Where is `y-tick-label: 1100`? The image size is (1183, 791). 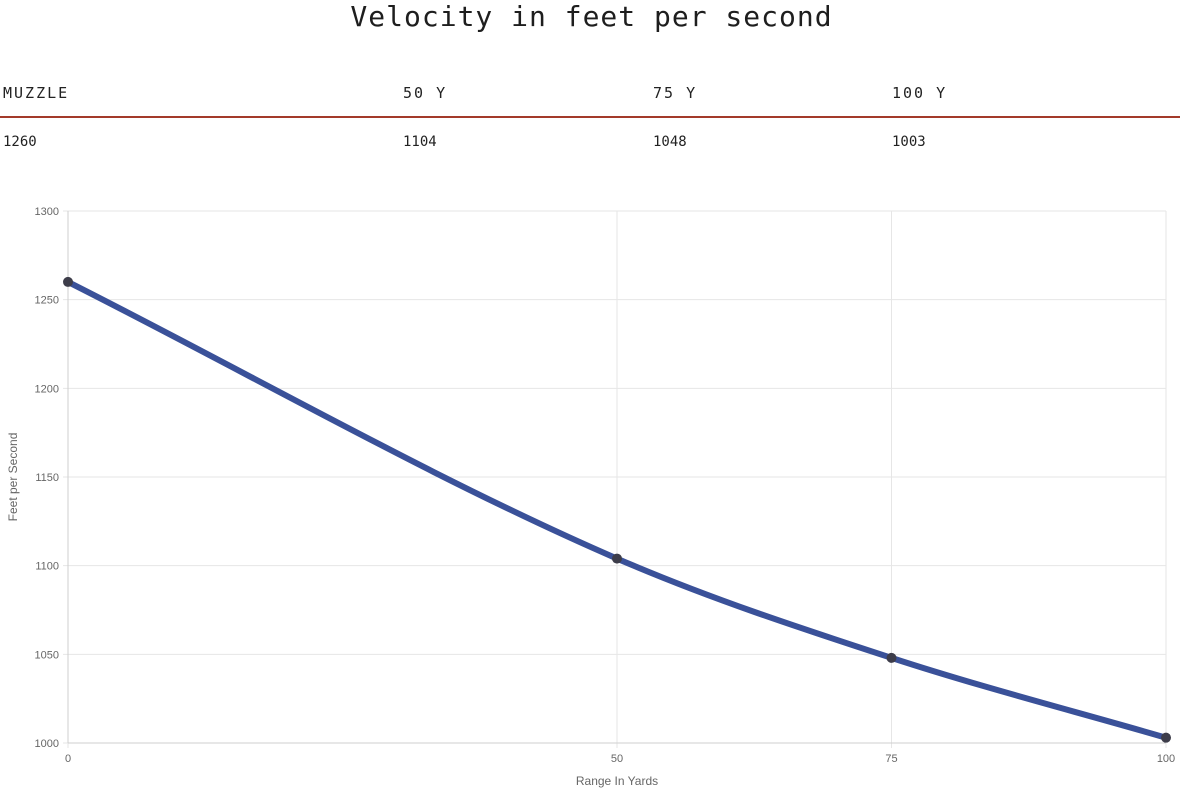
y-tick-label: 1100 is located at coordinates (47, 567).